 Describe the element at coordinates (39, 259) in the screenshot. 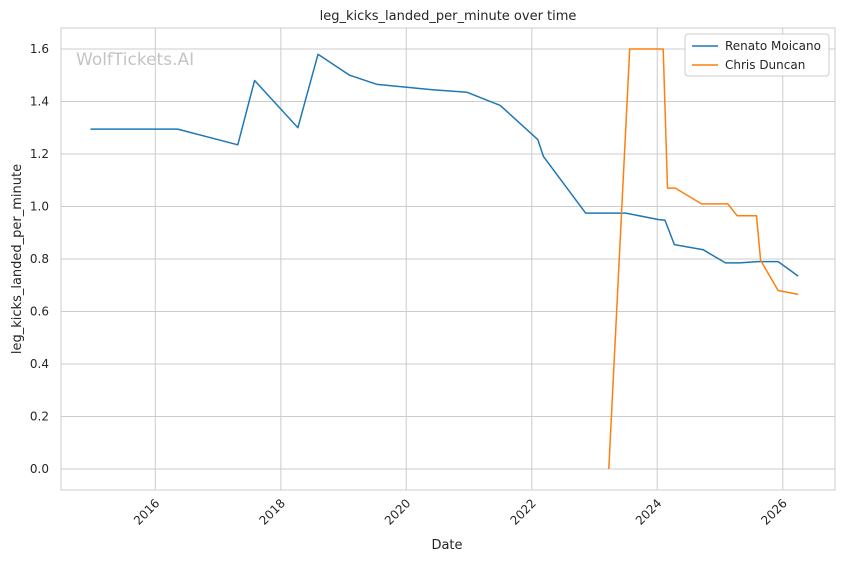

I see `y-tick-label: 0.8` at that location.